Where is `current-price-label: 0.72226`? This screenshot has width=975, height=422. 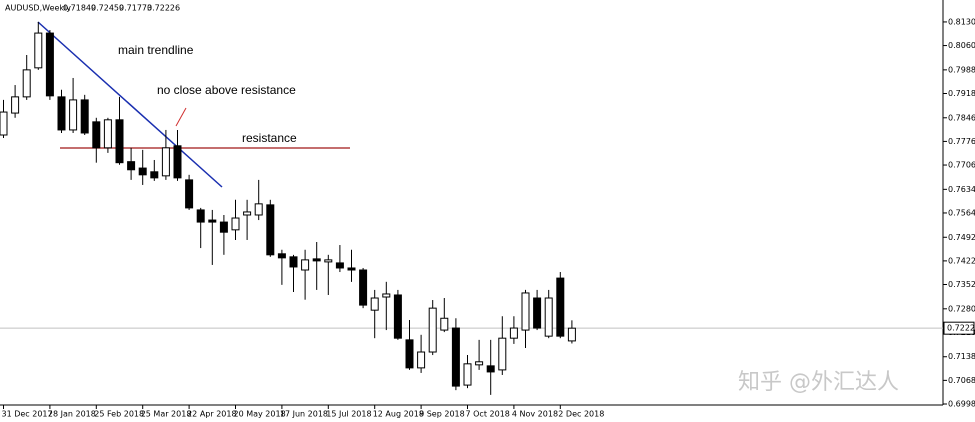
current-price-label: 0.72226 is located at coordinates (961, 328).